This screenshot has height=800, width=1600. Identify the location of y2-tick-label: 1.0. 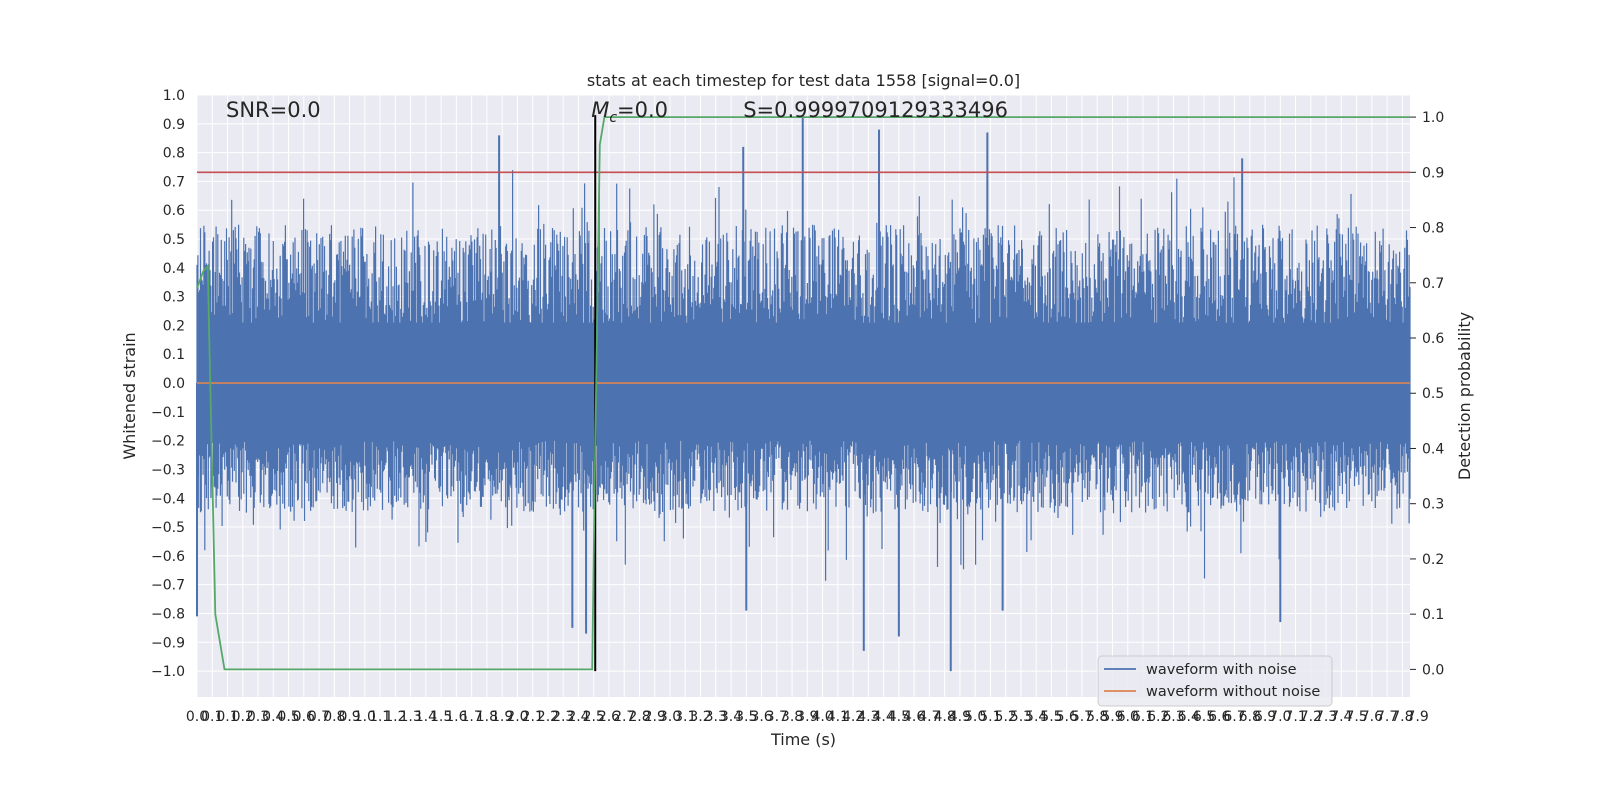
(1433, 118).